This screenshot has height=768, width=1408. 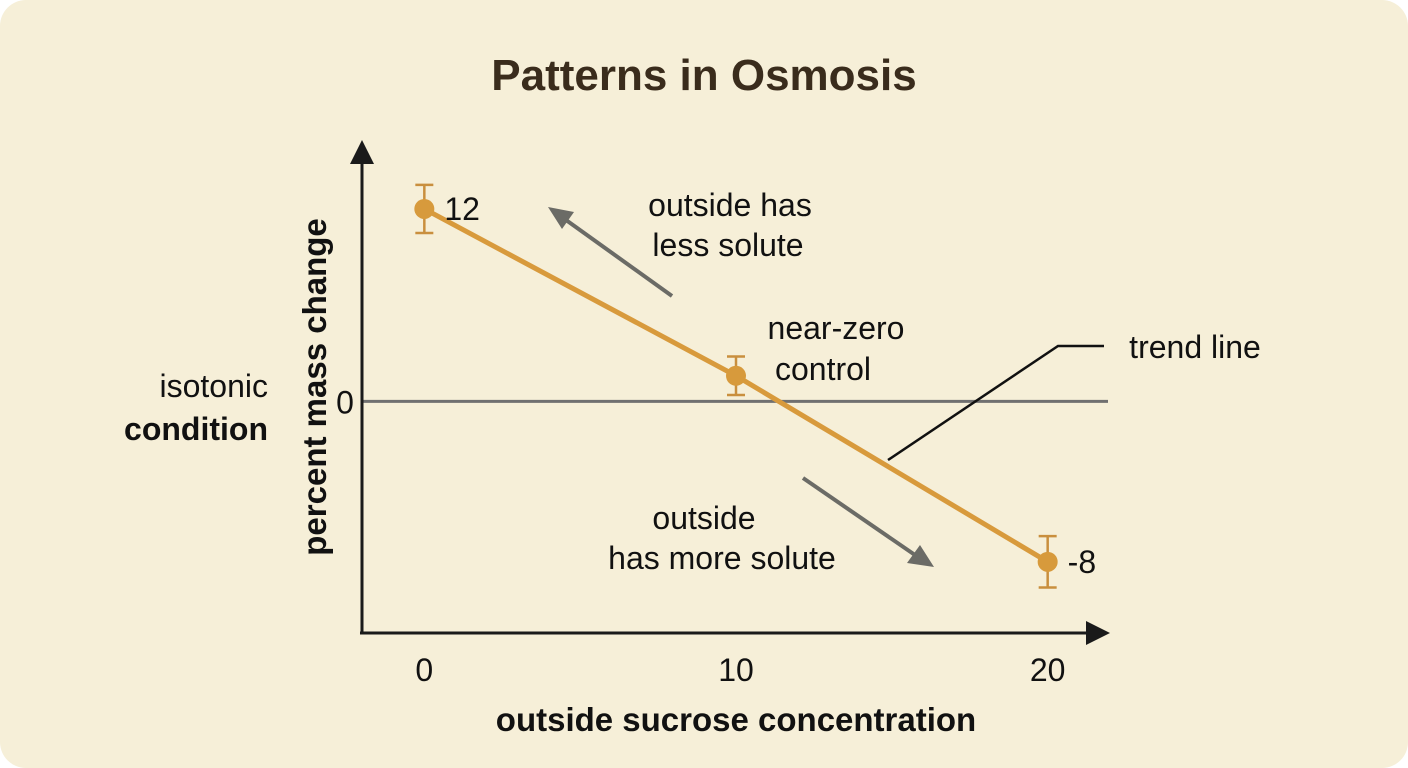 I want to click on annotation-less-solute-line1: outside has, so click(x=730, y=205).